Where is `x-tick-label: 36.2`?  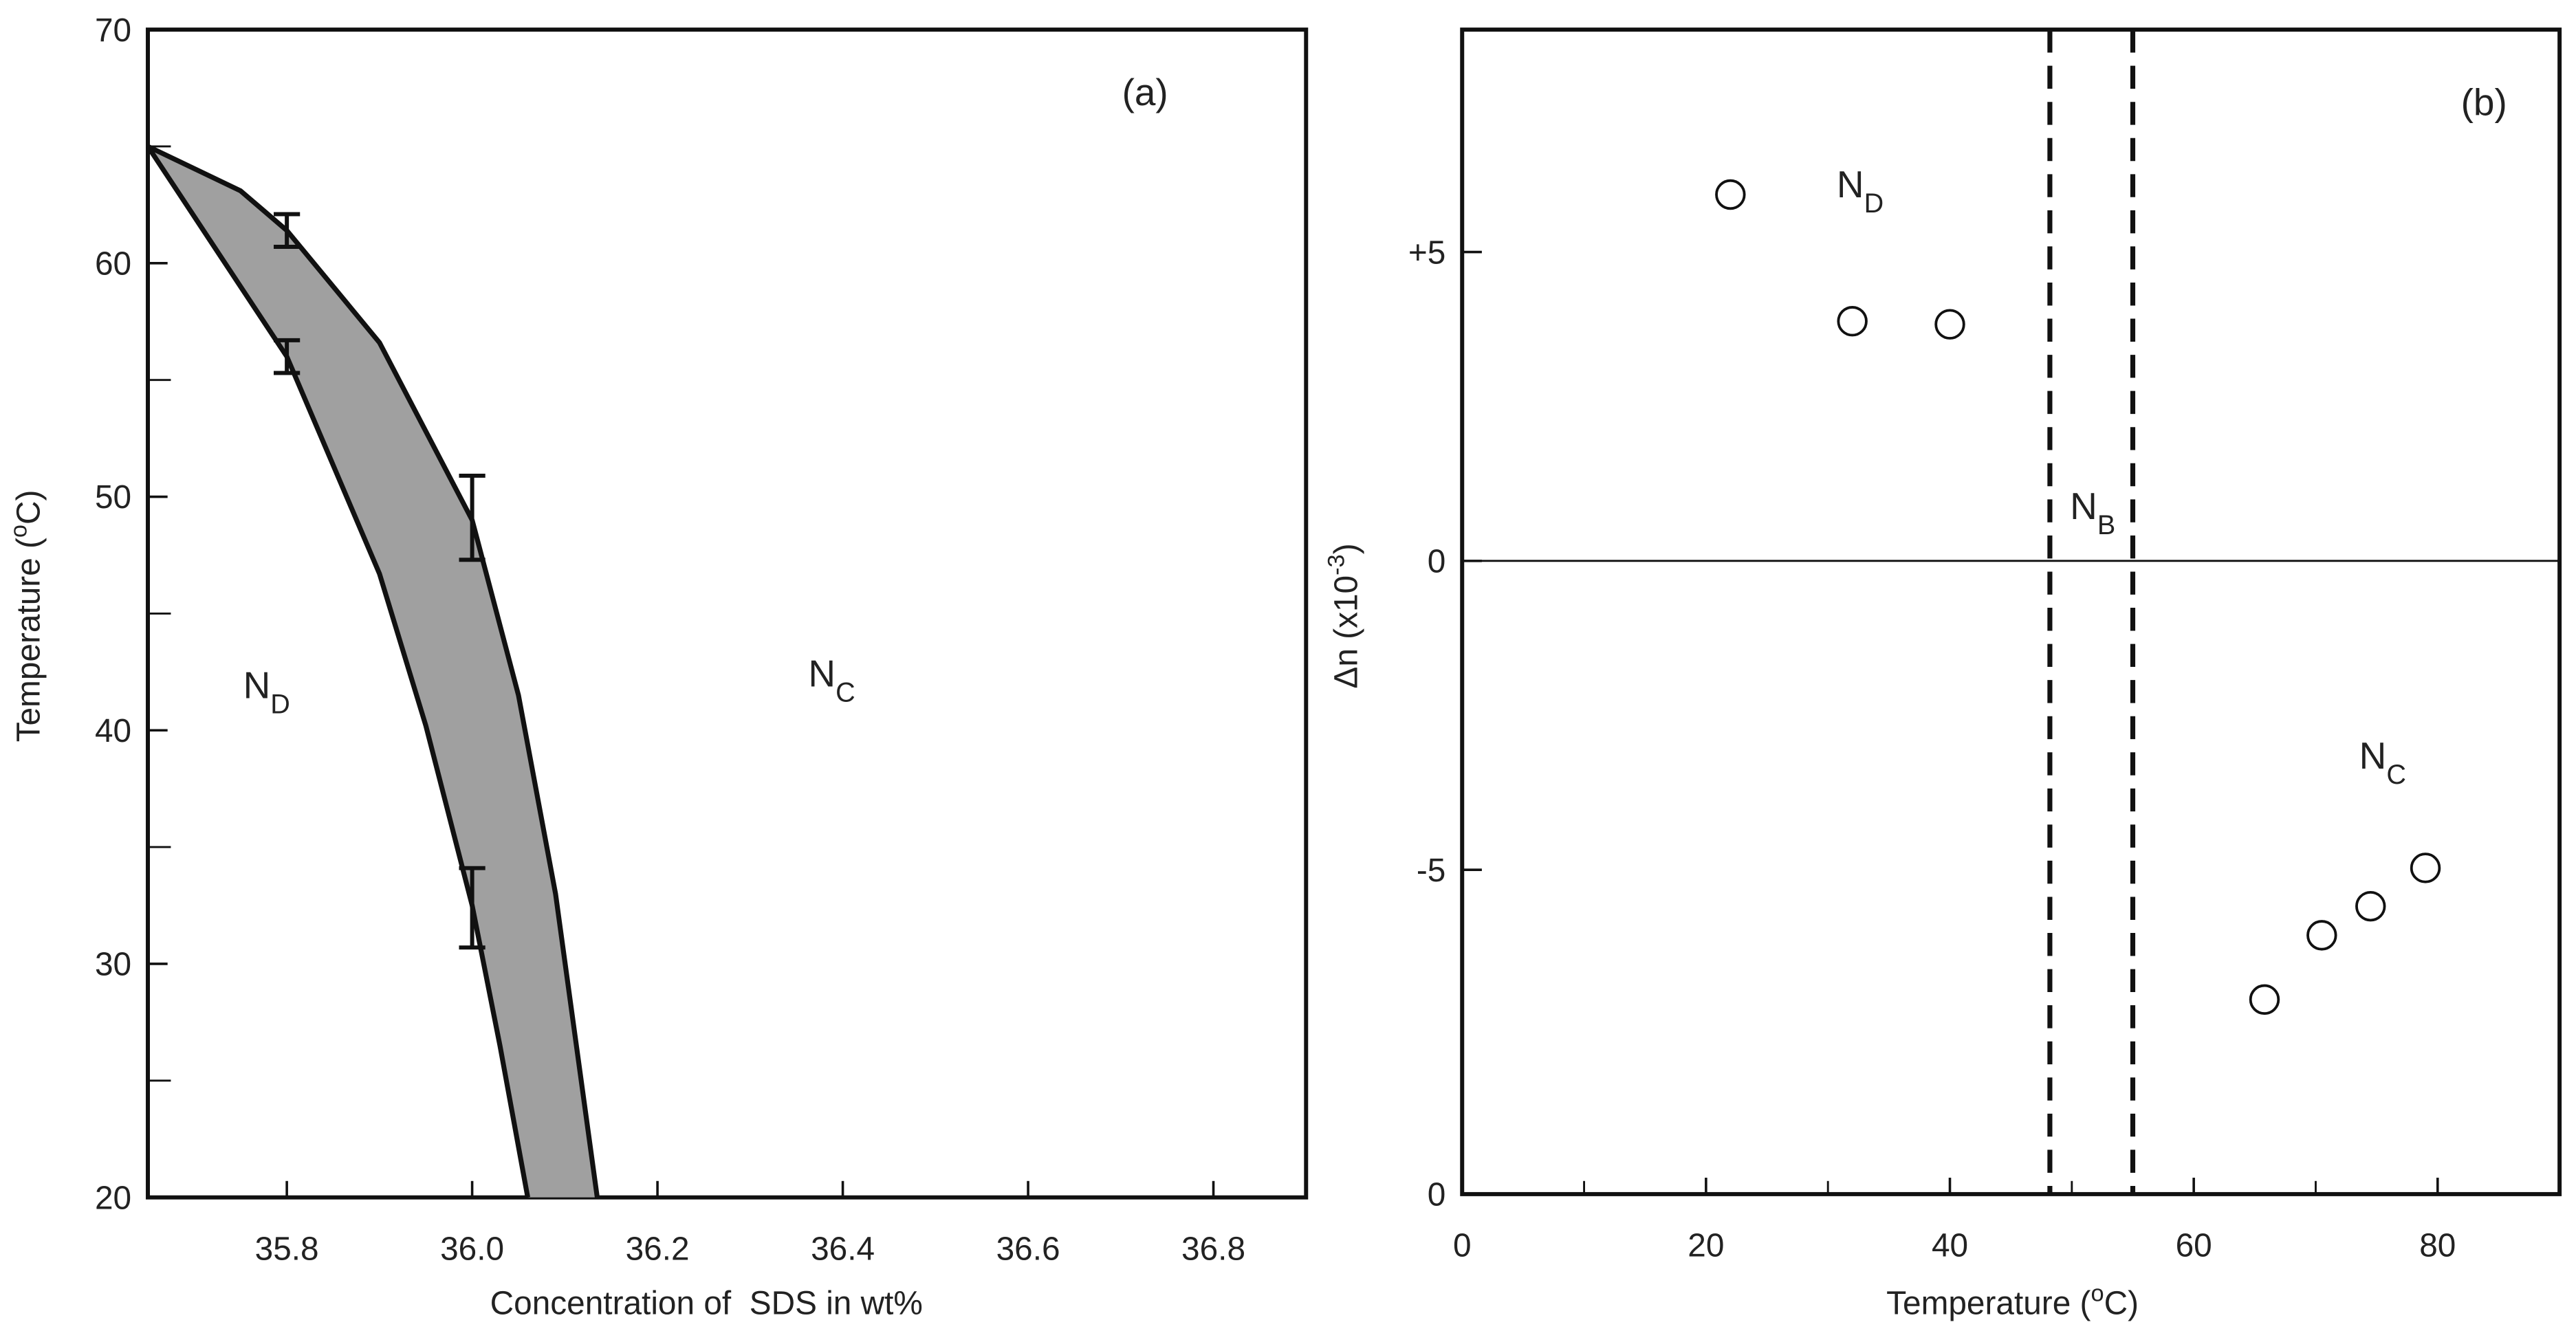
x-tick-label: 36.2 is located at coordinates (658, 1249).